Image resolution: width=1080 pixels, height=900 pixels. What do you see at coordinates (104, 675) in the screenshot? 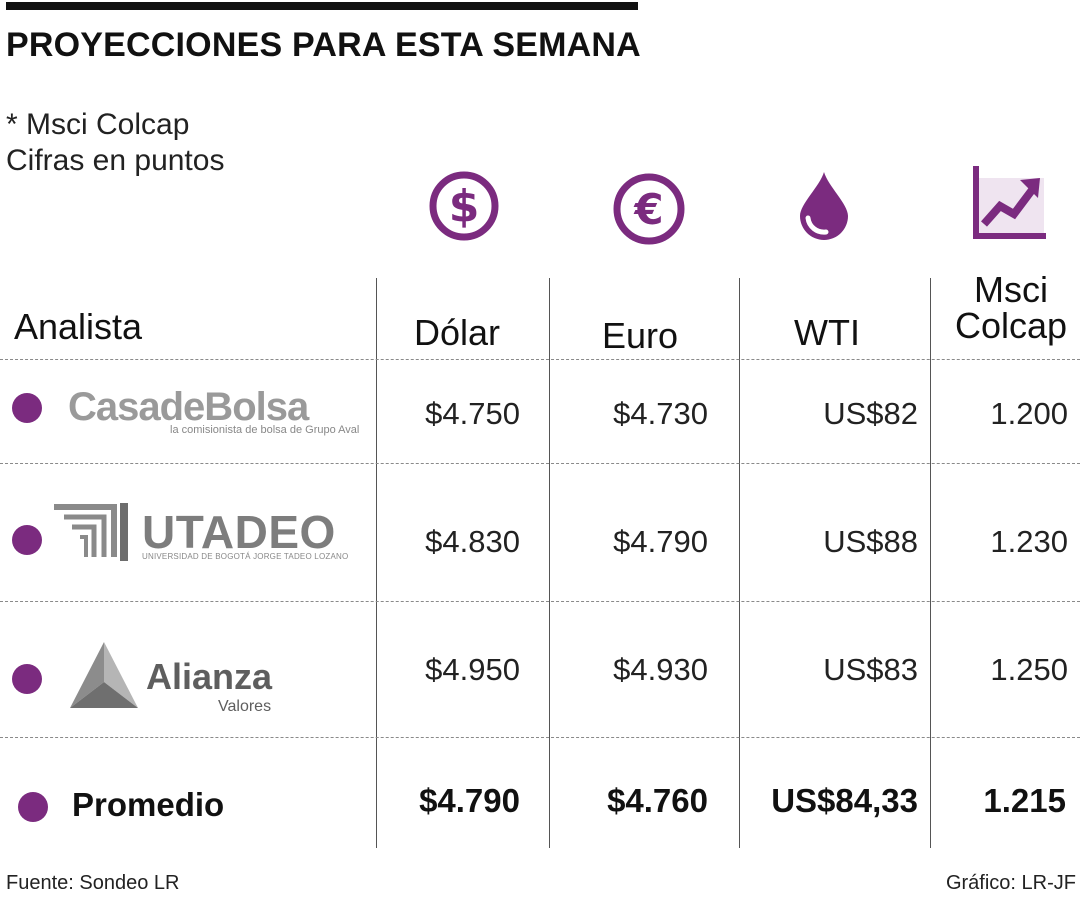
I see `alianza-emblem-icon` at bounding box center [104, 675].